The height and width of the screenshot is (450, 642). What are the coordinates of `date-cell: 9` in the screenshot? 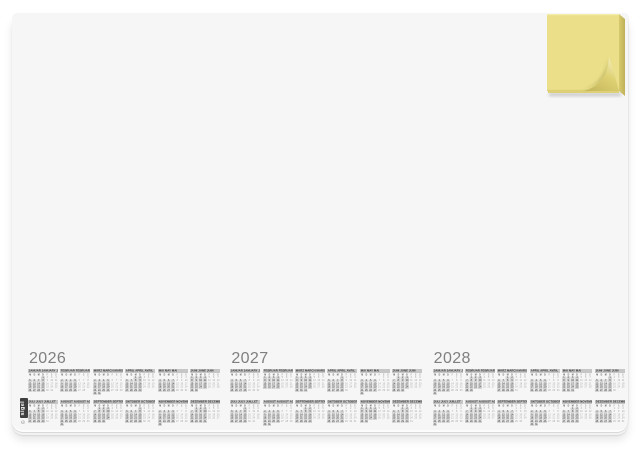 It's located at (461, 412).